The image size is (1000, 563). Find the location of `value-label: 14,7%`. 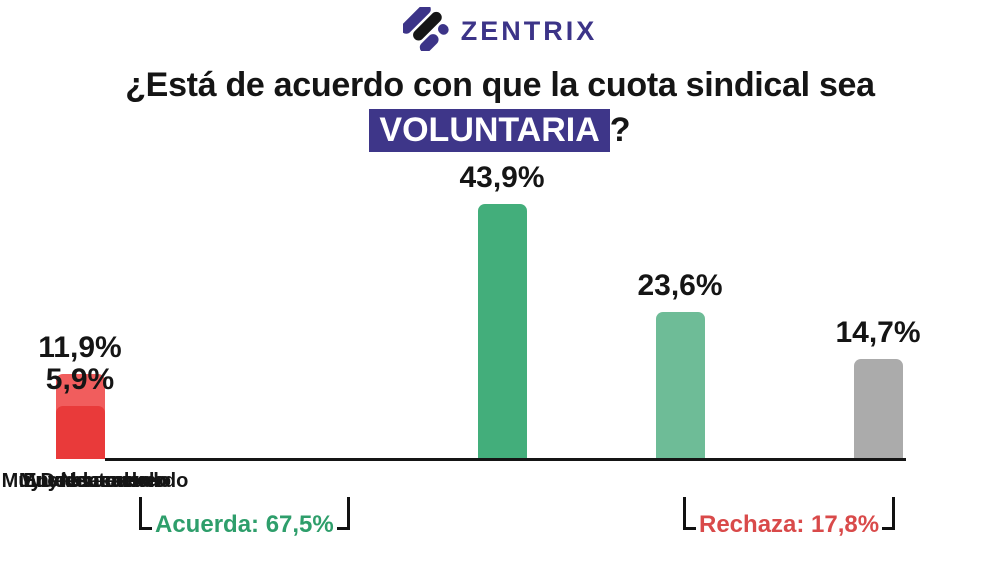

value-label: 14,7% is located at coordinates (878, 332).